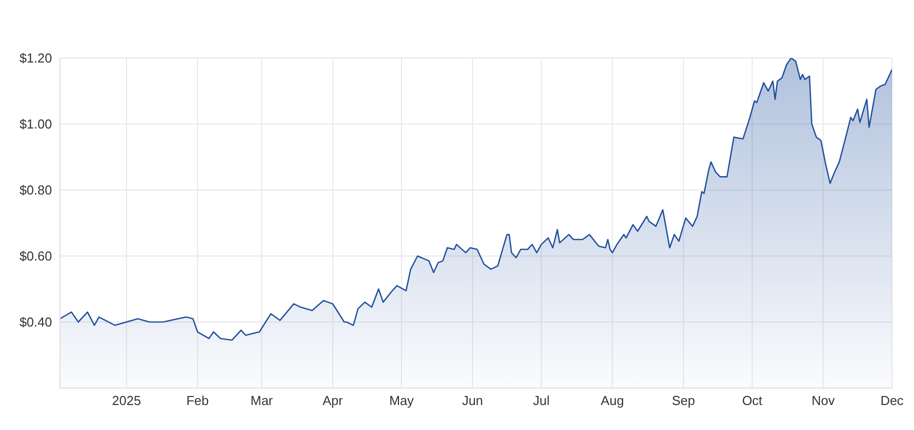 The image size is (914, 430). I want to click on x-tick-label: Aug, so click(612, 400).